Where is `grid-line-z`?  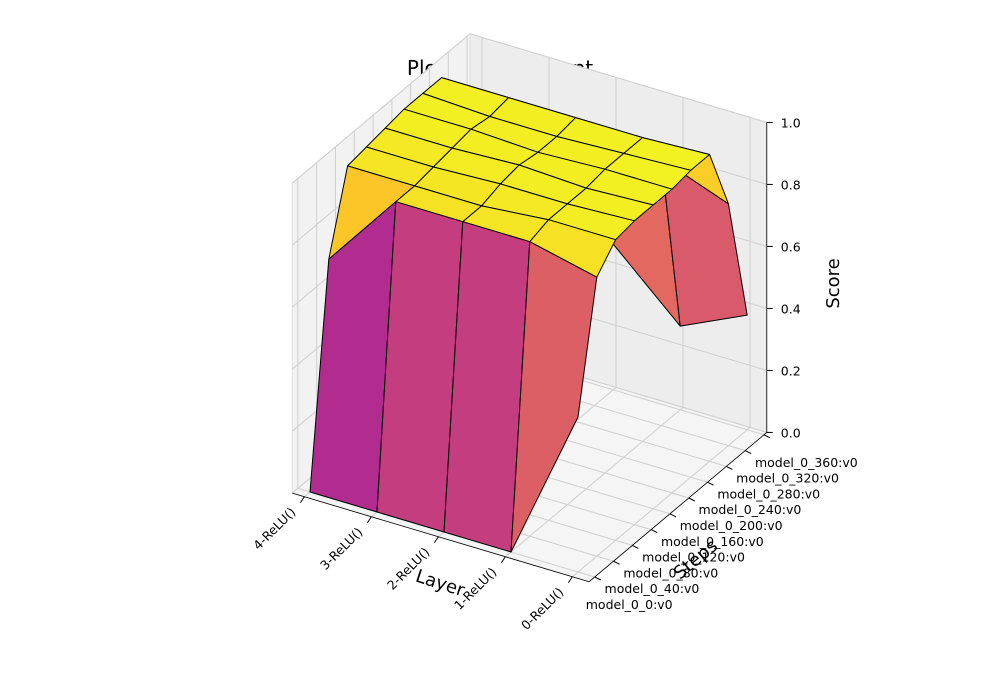
grid-line-z is located at coordinates (529, 108).